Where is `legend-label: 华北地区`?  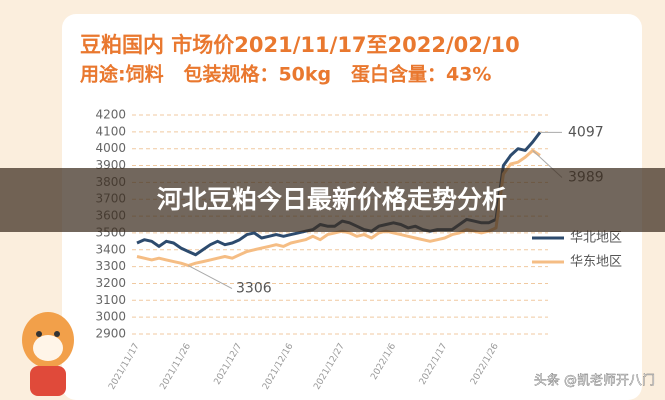
legend-label: 华北地区 is located at coordinates (596, 238).